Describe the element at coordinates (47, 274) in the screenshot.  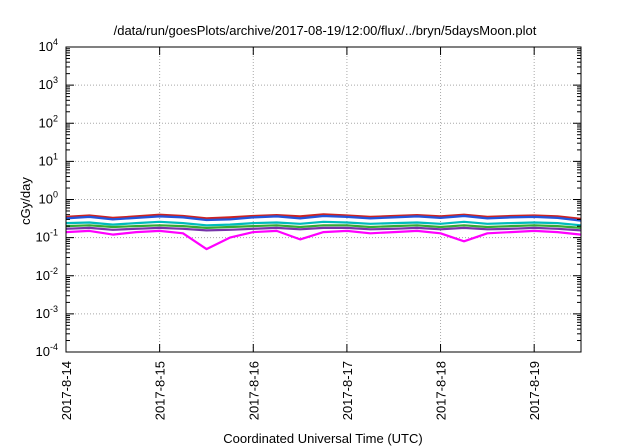
I see `y-tick-label: 10⁻²` at that location.